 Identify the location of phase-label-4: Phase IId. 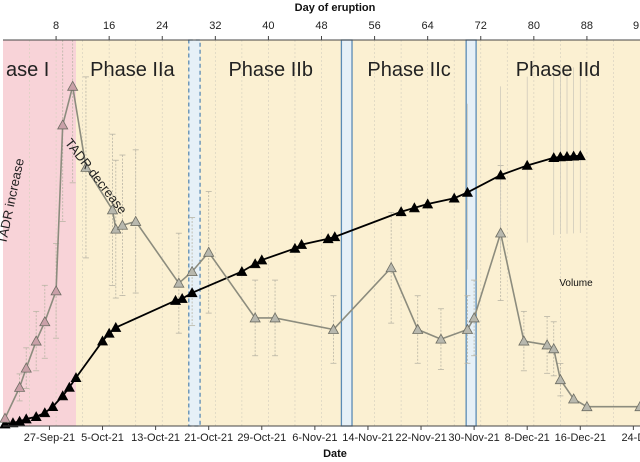
(558, 70).